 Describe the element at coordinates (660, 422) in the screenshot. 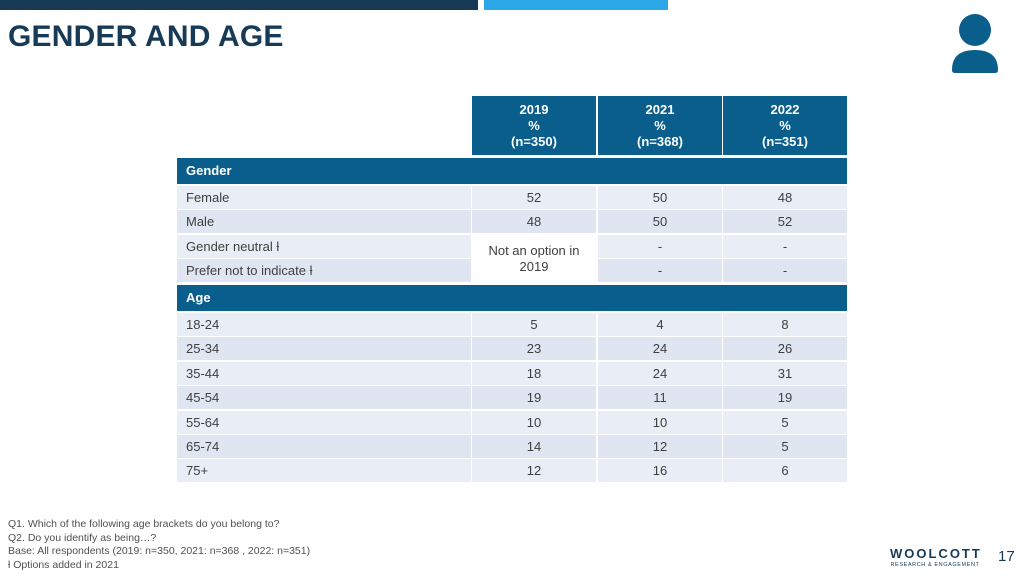

I see `cell-2021: 10` at that location.